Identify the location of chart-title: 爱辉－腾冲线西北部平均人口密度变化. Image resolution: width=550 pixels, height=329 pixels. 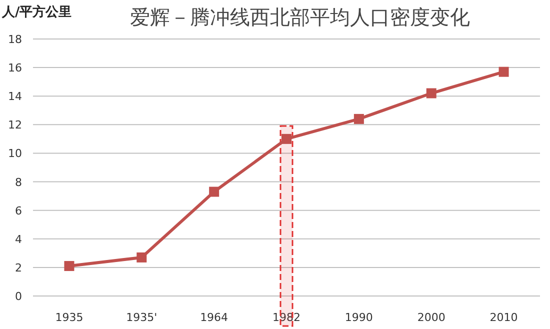
(300, 17).